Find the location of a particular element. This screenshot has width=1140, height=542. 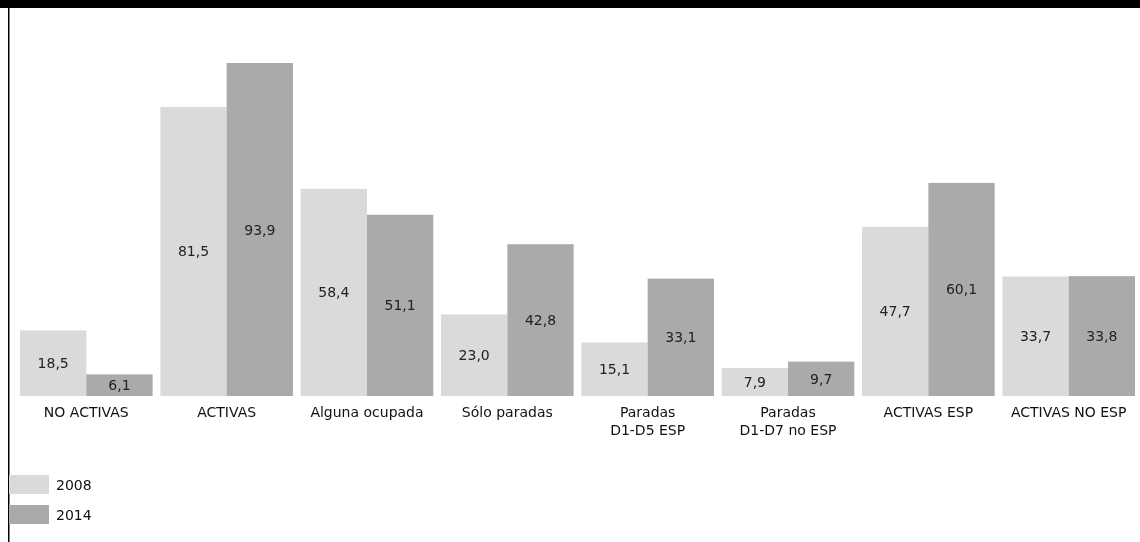

data-label: 51,1 is located at coordinates (400, 305).